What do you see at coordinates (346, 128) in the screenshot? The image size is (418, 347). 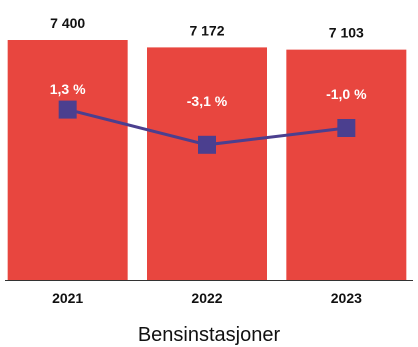 I see `change-marker-2023` at bounding box center [346, 128].